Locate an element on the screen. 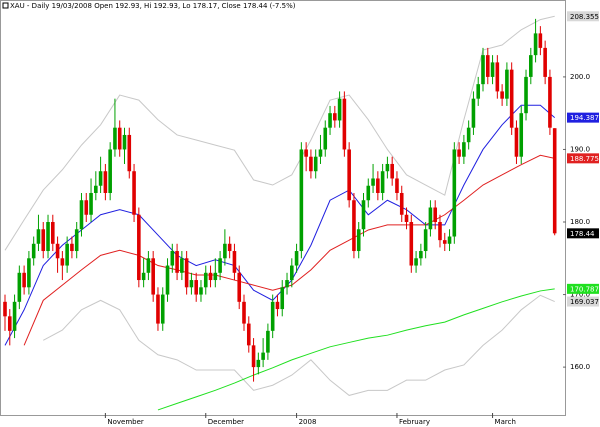 The height and width of the screenshot is (427, 600). y-tick-label: 180.0 is located at coordinates (580, 222).